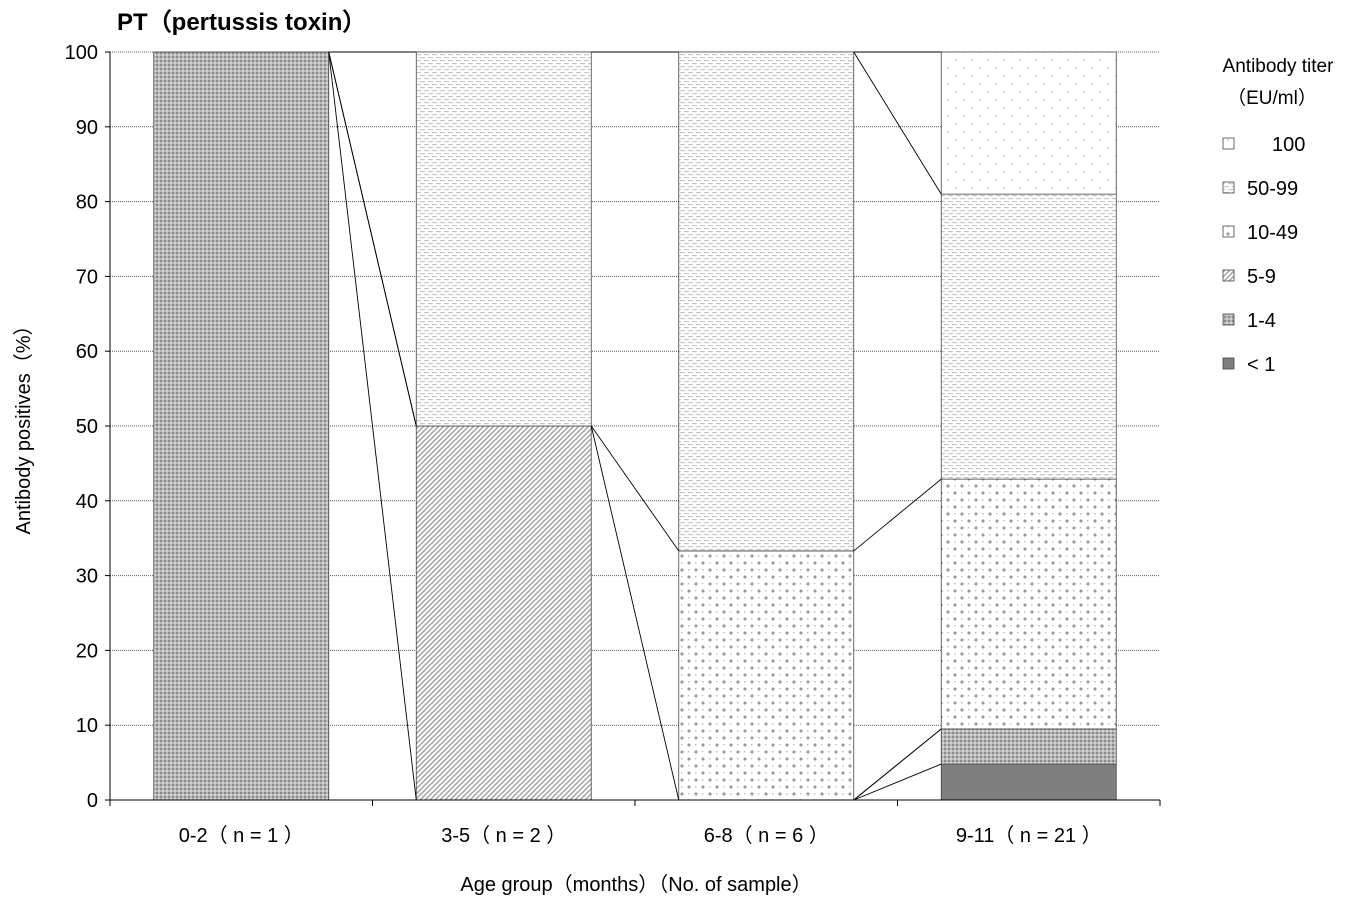 The image size is (1366, 904). Describe the element at coordinates (1029, 835) in the screenshot. I see `x-tick-label: 9-11（ n = 21 ）` at that location.